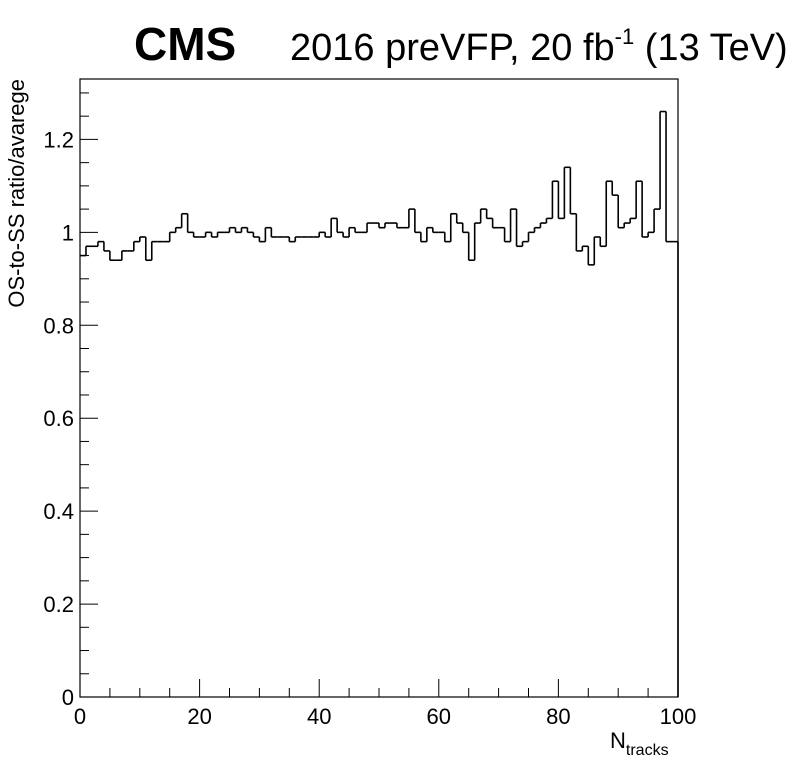 The width and height of the screenshot is (798, 780). I want to click on x-tick-label: 60, so click(439, 716).